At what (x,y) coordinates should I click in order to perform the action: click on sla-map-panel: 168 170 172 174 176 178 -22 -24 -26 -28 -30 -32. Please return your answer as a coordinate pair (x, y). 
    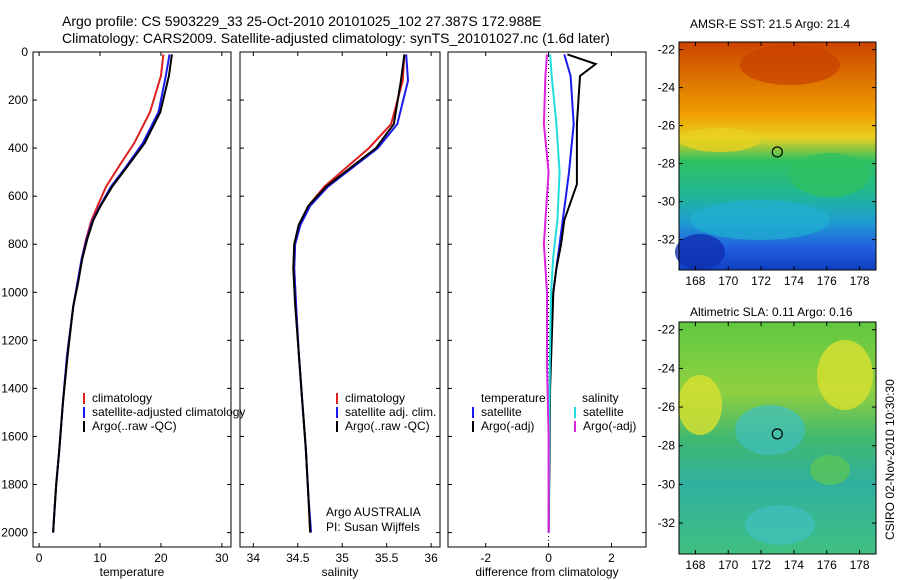
    Looking at the image, I should click on (767, 446).